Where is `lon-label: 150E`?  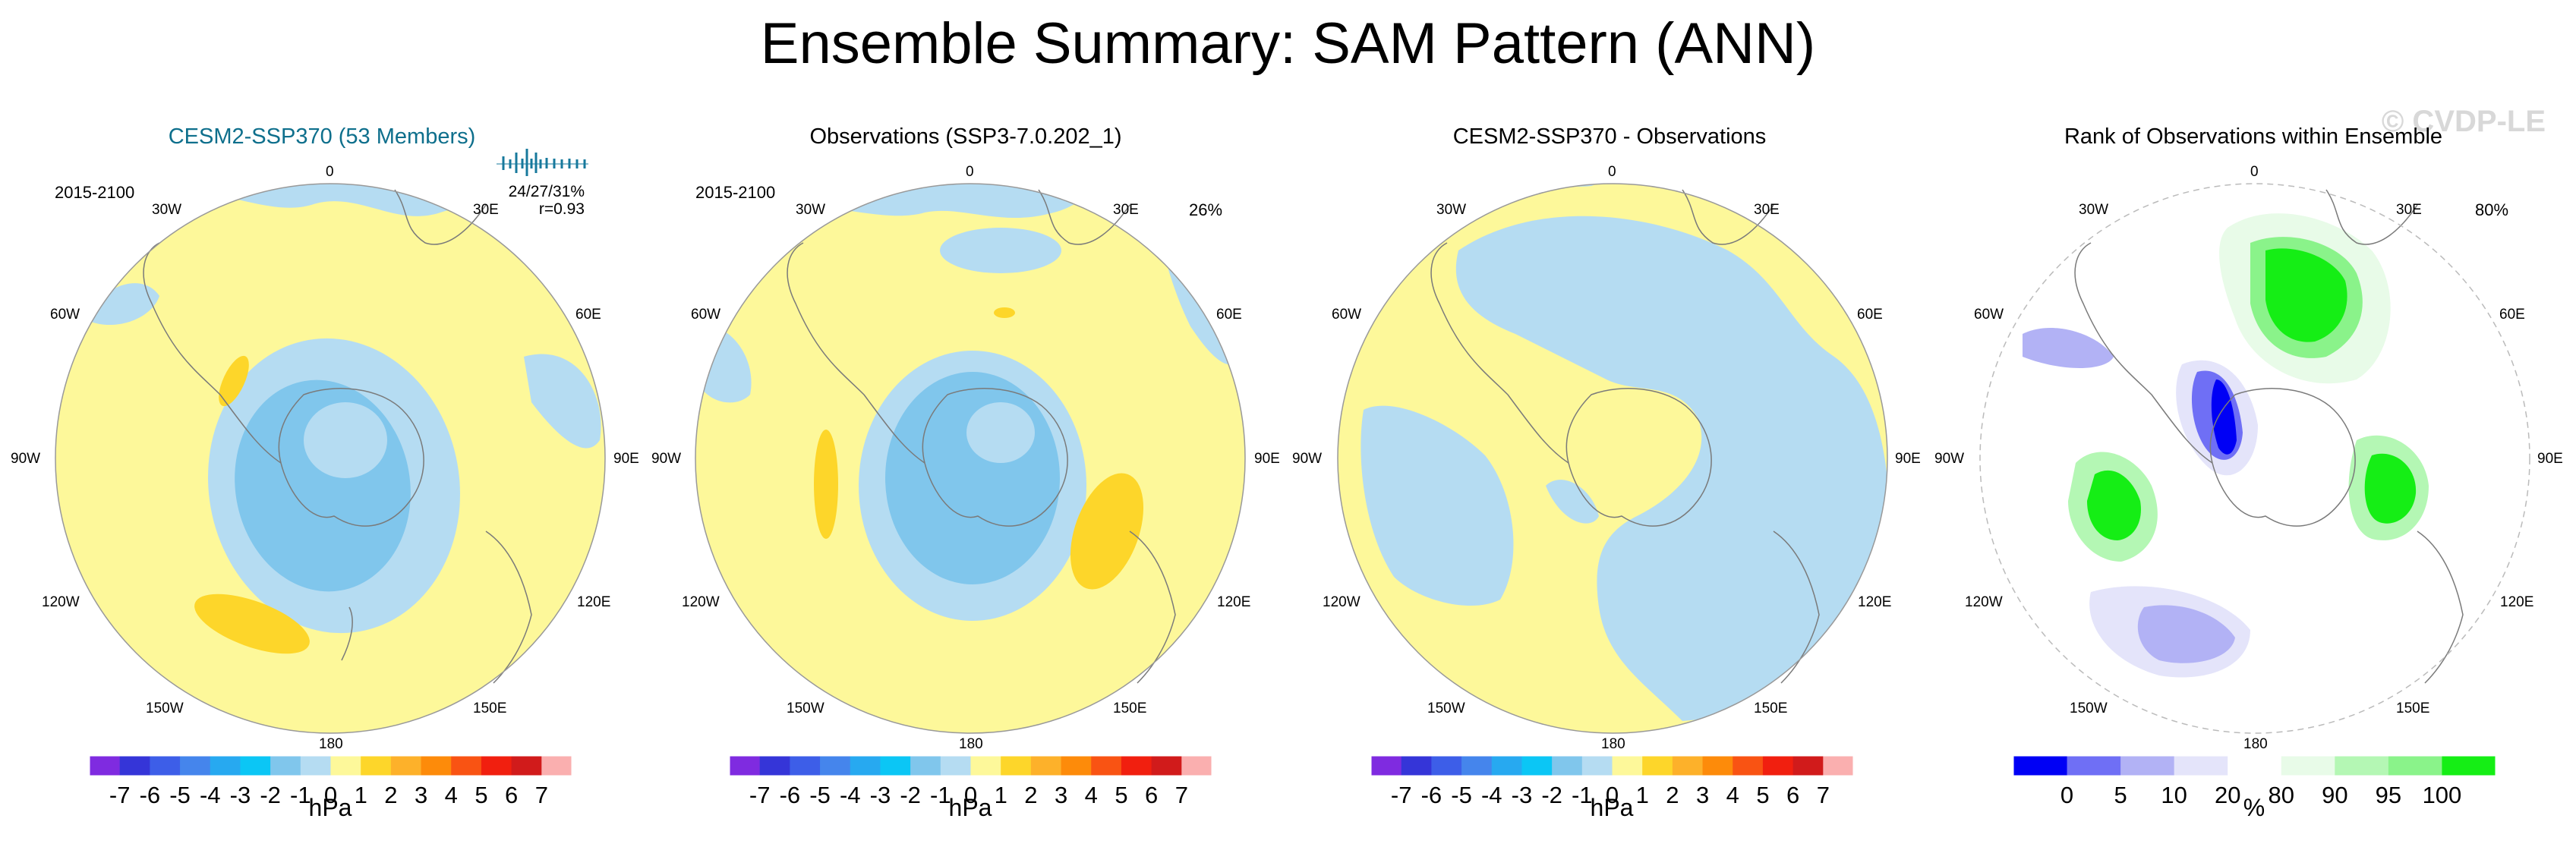 lon-label: 150E is located at coordinates (1130, 708).